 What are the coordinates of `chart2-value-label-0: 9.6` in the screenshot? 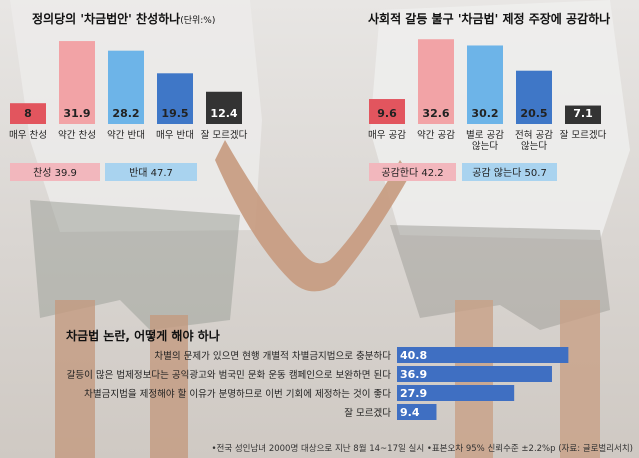 It's located at (387, 113).